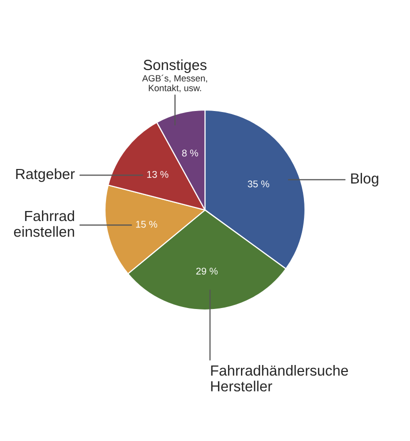 The image size is (410, 441). Describe the element at coordinates (45, 175) in the screenshot. I see `slice-label: Ratgeber` at that location.